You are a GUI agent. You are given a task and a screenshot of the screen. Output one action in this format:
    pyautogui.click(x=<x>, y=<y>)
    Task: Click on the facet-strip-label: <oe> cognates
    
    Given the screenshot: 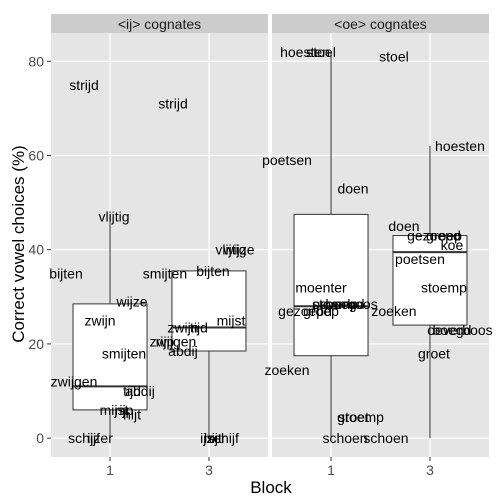 What is the action you would take?
    pyautogui.click(x=380, y=24)
    